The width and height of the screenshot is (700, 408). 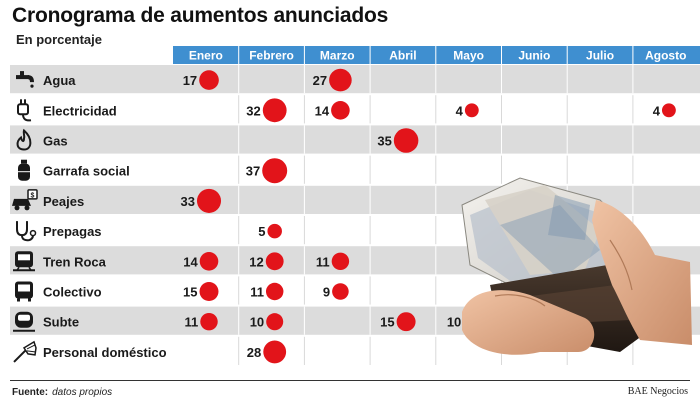 I want to click on footer-divider, so click(x=350, y=380).